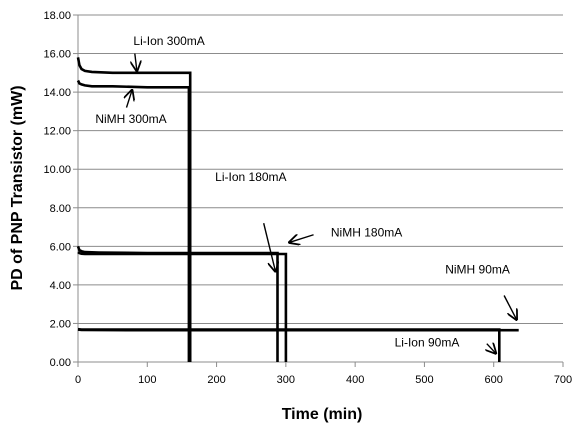 This screenshot has width=574, height=425. What do you see at coordinates (427, 343) in the screenshot?
I see `annotation-label: Li-Ion 90mA` at bounding box center [427, 343].